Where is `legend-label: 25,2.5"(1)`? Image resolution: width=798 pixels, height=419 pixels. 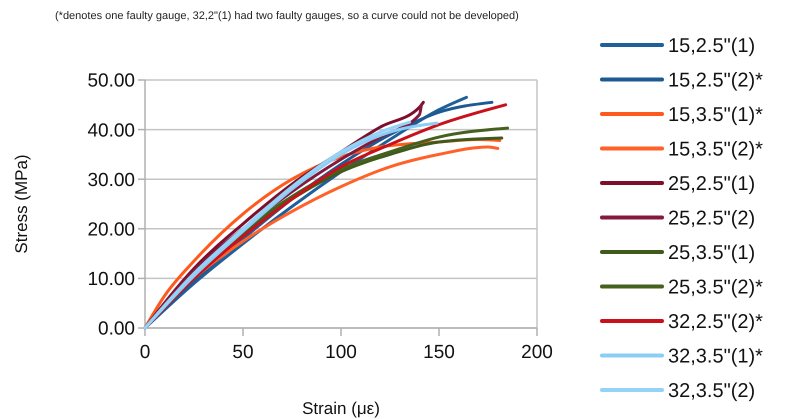 legend-label: 25,2.5"(1) is located at coordinates (712, 184).